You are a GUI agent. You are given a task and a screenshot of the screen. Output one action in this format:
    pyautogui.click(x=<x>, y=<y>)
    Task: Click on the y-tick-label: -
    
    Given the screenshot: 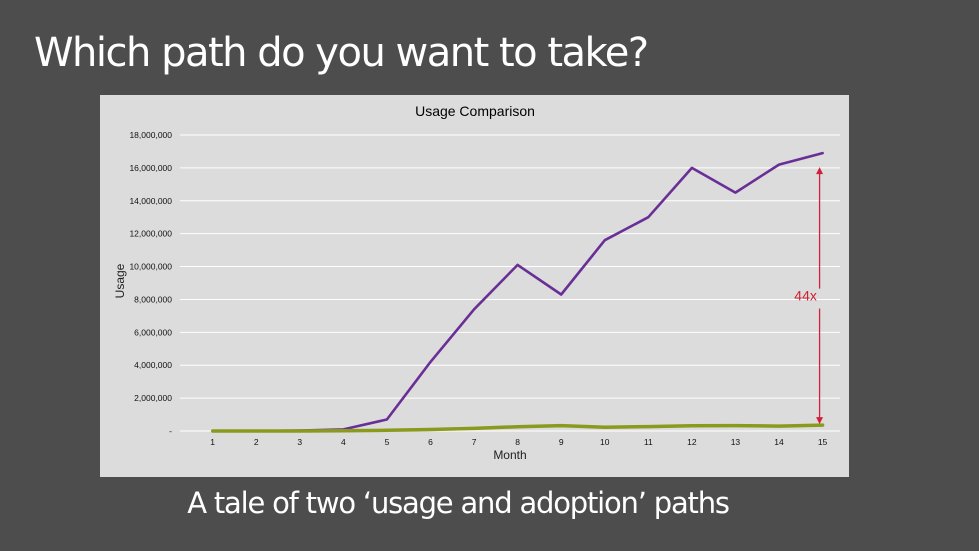 What is the action you would take?
    pyautogui.click(x=170, y=431)
    